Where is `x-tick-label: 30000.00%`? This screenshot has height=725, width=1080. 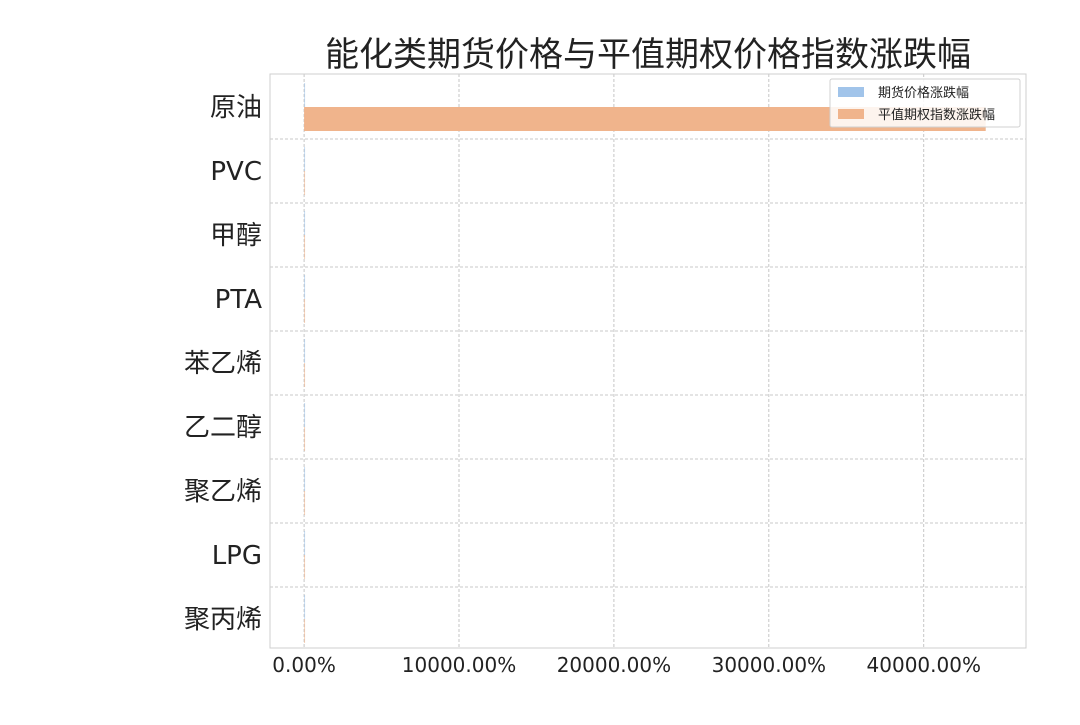
x-tick-label: 30000.00% is located at coordinates (769, 665).